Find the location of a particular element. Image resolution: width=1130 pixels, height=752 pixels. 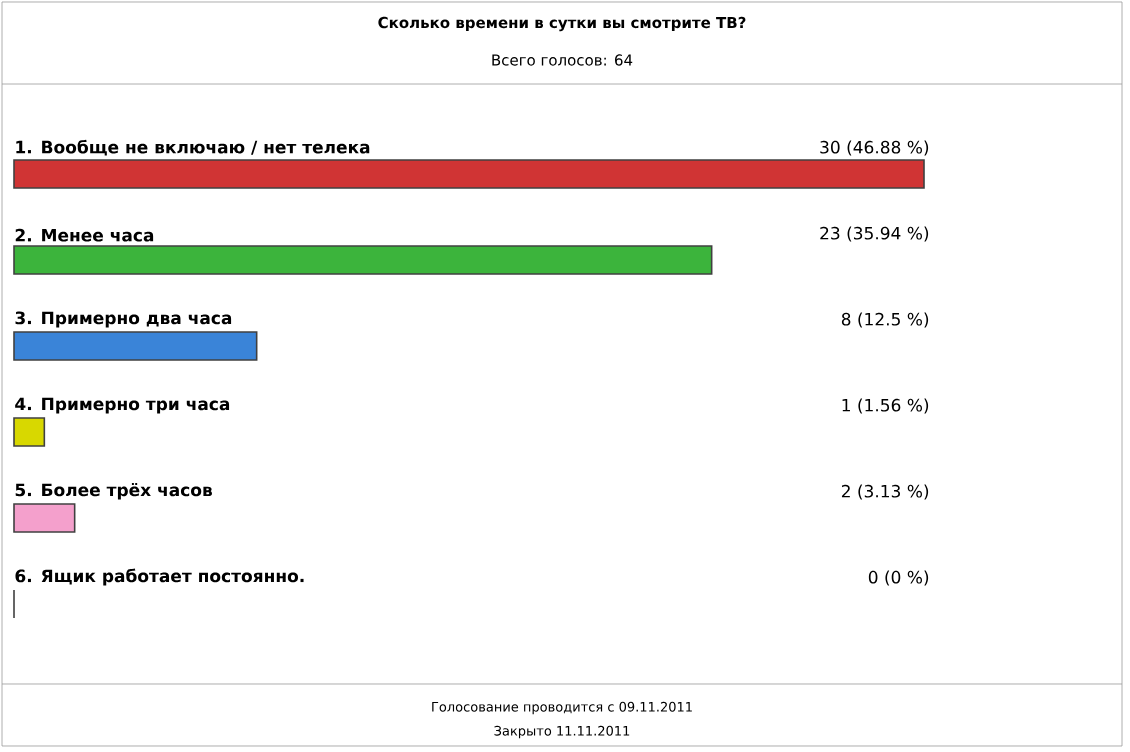

data-label: 1 (1.56 %) is located at coordinates (885, 406).